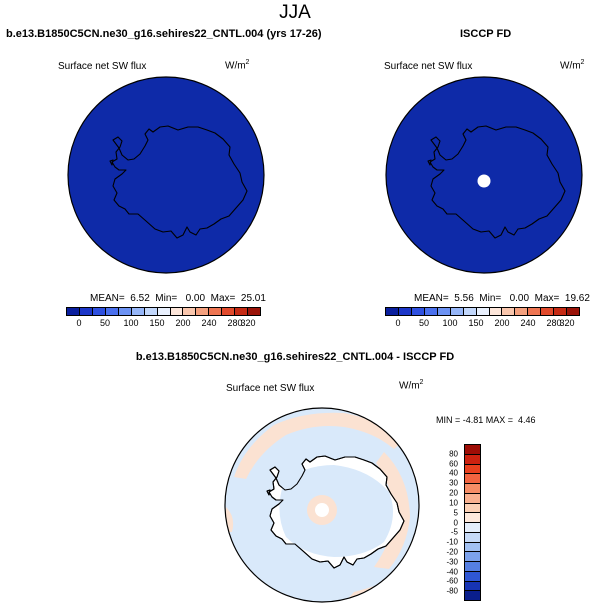 The height and width of the screenshot is (609, 590). What do you see at coordinates (455, 522) in the screenshot?
I see `diff-colorbar-tick-label: 0` at bounding box center [455, 522].